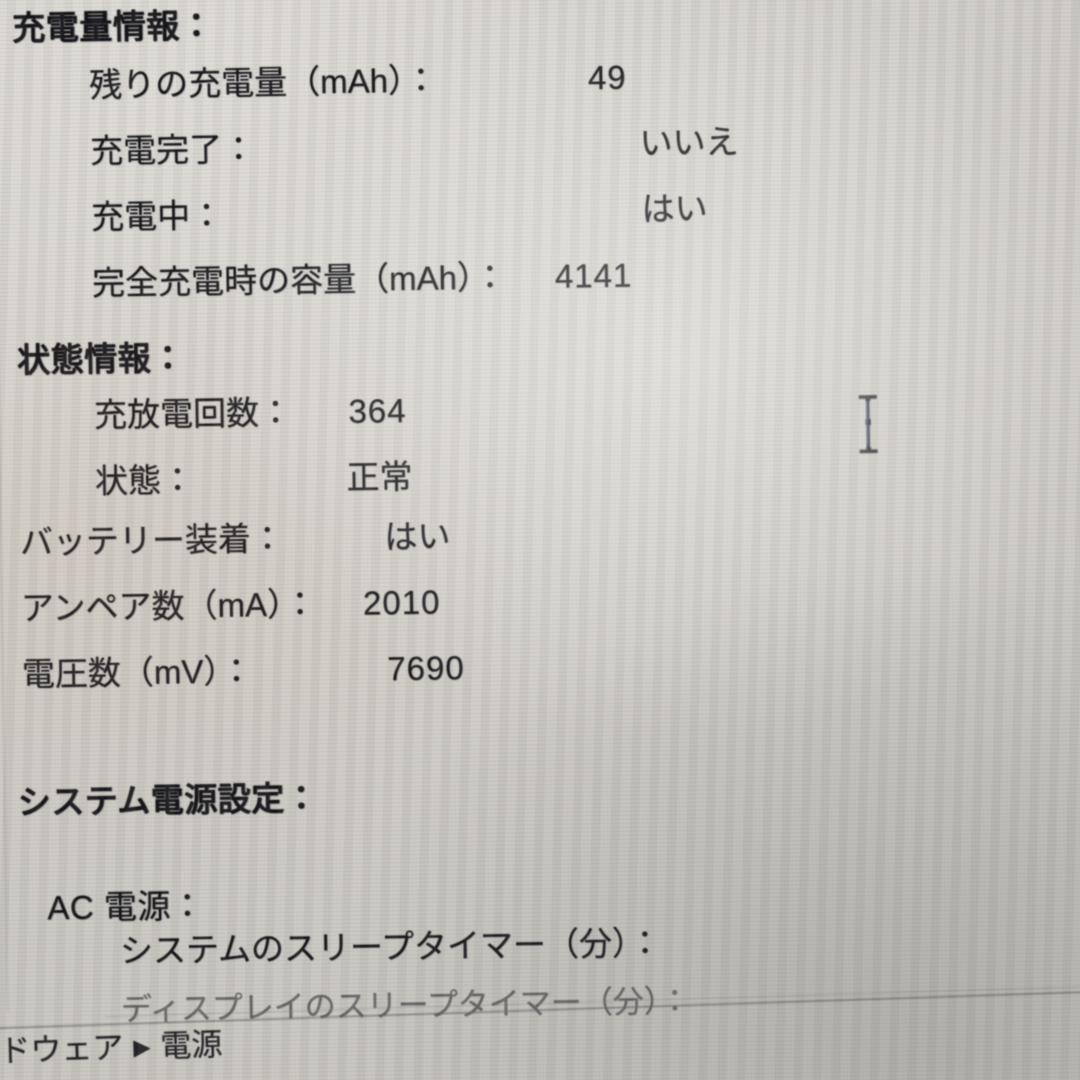  What do you see at coordinates (299, 280) in the screenshot?
I see `label-full-charge-capacity: 完全充電時の容量（mAh）：` at bounding box center [299, 280].